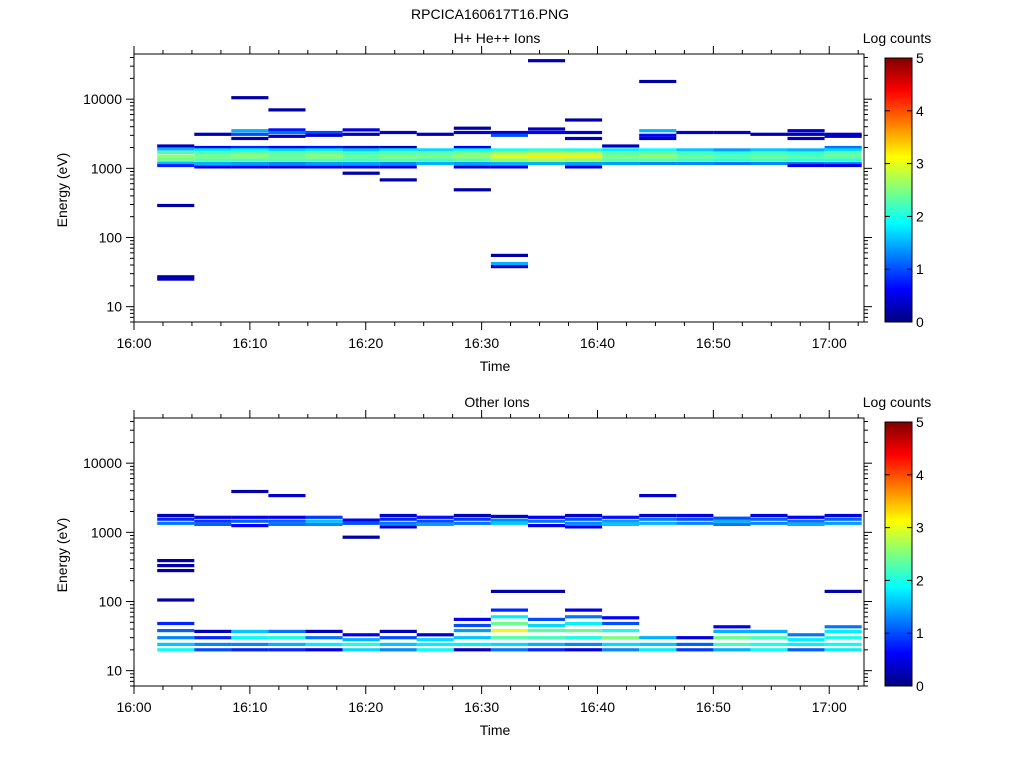  Describe the element at coordinates (62, 190) in the screenshot. I see `y-axis-label: Energy (eV)` at that location.